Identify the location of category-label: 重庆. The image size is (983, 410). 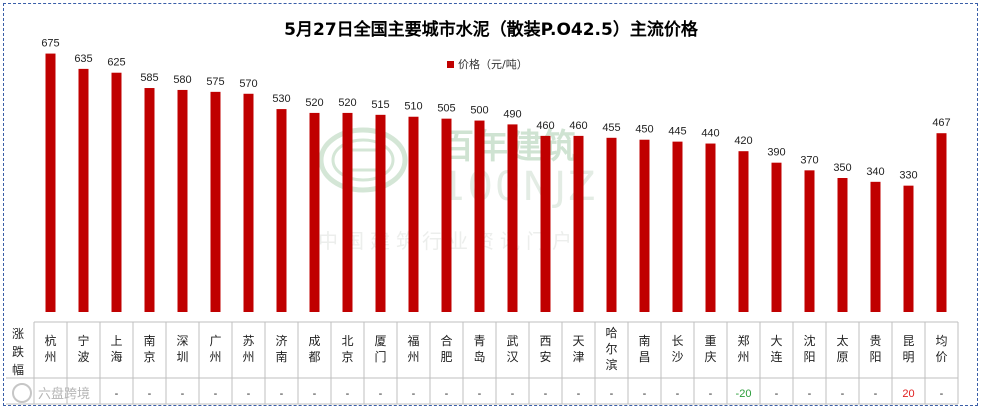
(710, 349).